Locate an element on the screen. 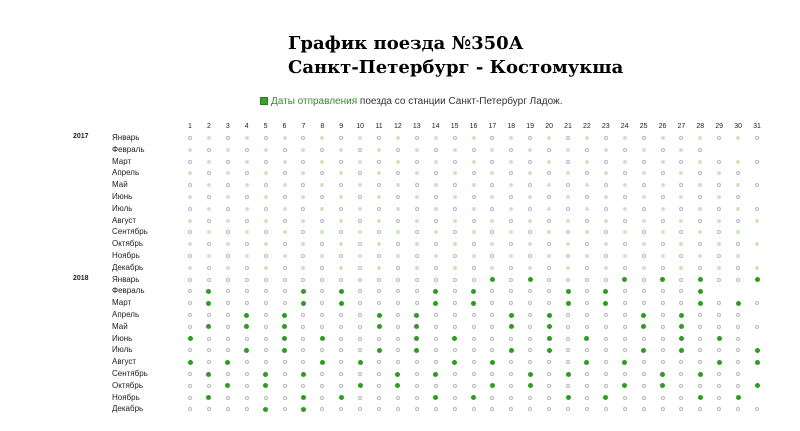 Image resolution: width=800 pixels, height=431 pixels. departure-dates-link: Даты отправления is located at coordinates (314, 101).